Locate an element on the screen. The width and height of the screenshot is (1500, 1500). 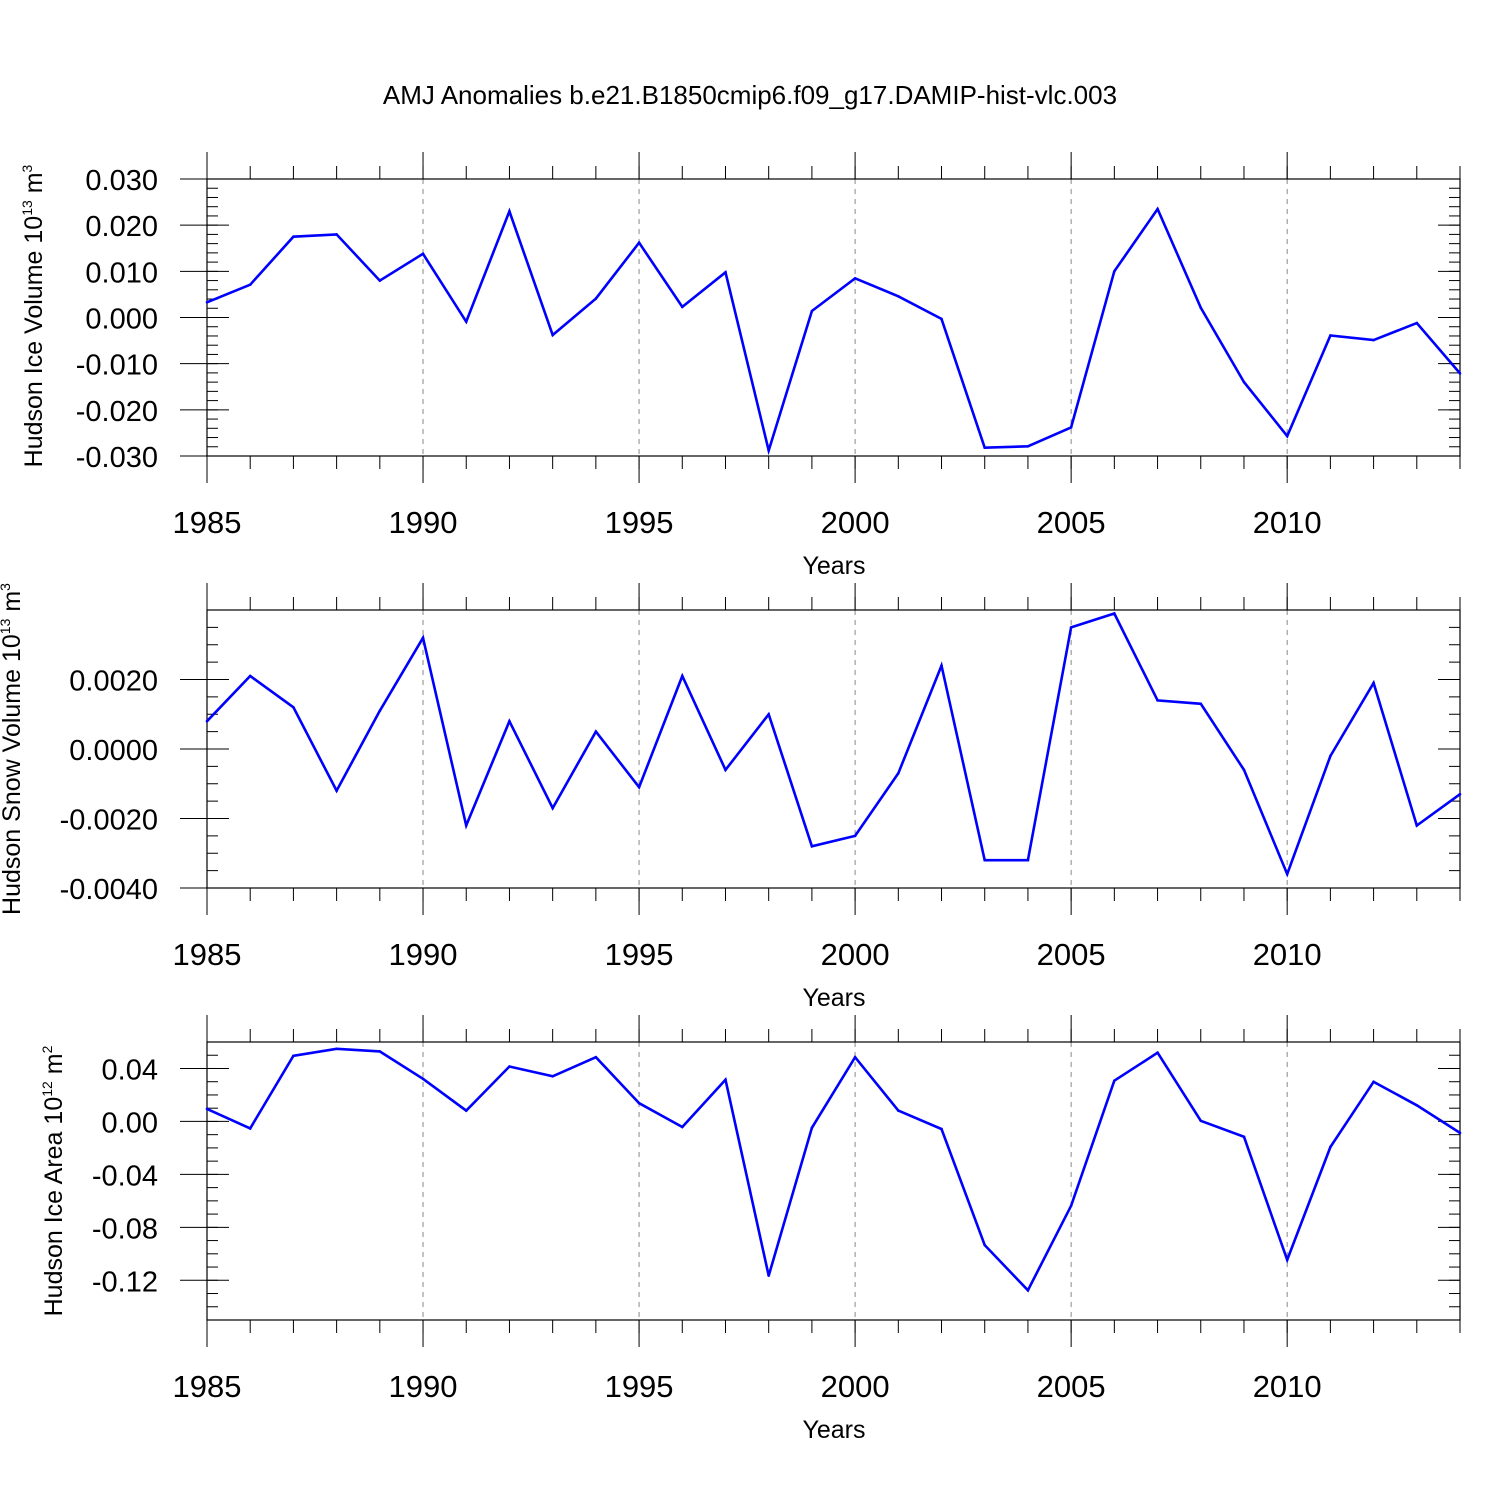
y-axis-label-exponent: 12 is located at coordinates (47, 1089).